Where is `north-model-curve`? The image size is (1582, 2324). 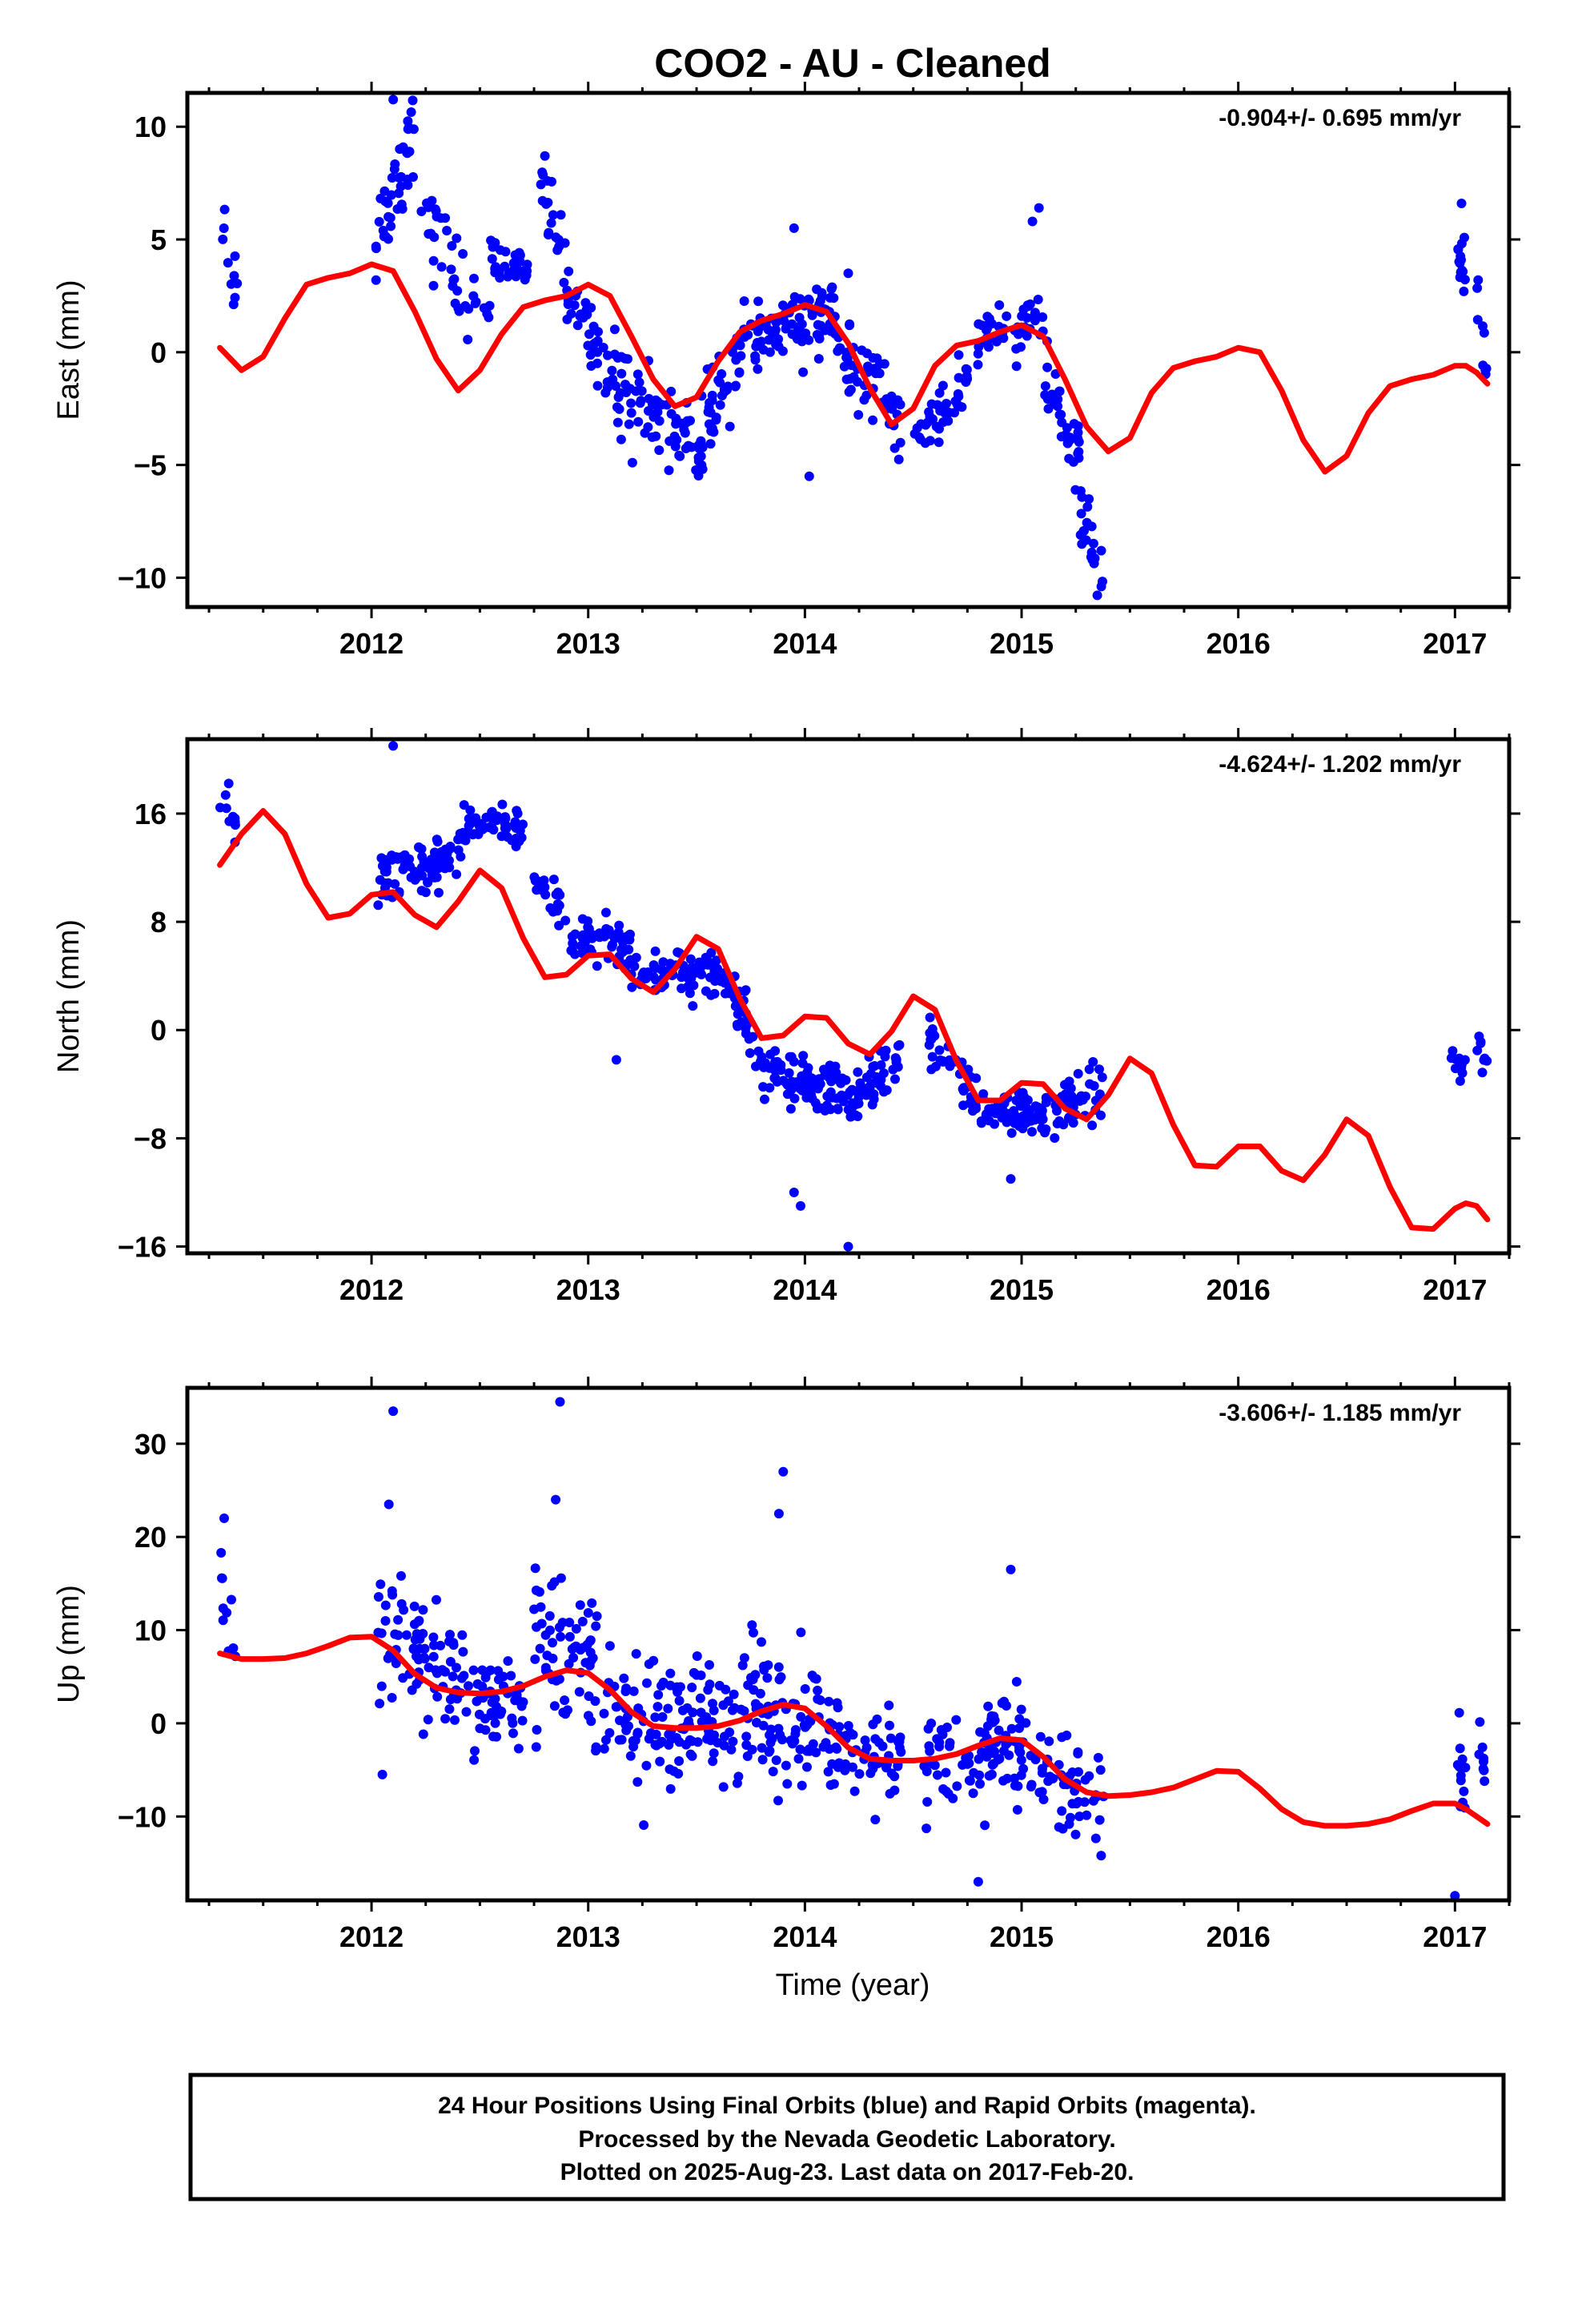 north-model-curve is located at coordinates (854, 1020).